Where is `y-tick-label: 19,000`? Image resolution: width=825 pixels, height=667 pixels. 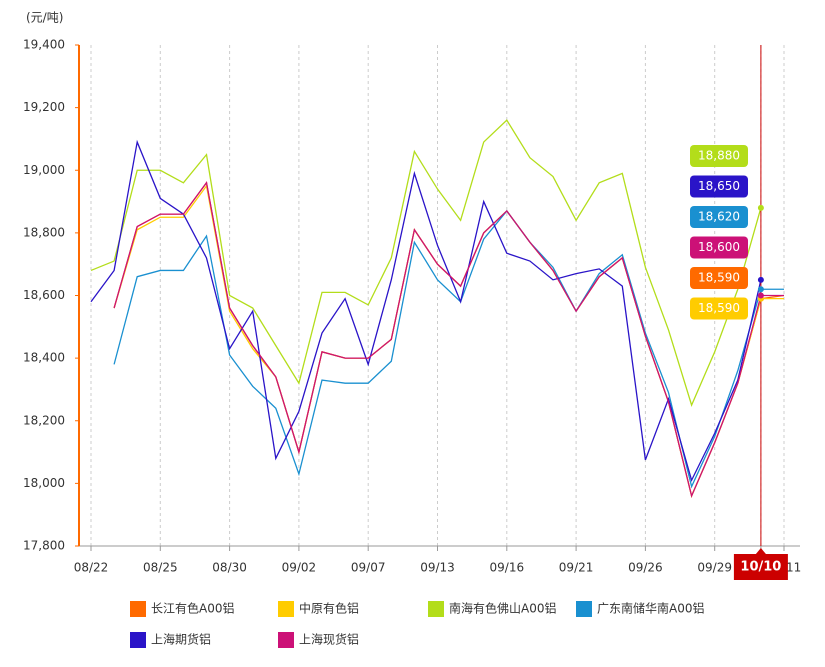 y-tick-label: 19,000 is located at coordinates (44, 170).